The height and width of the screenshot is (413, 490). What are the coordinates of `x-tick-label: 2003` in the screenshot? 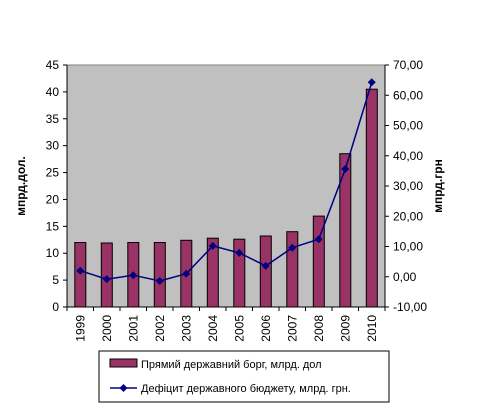 It's located at (186, 328).